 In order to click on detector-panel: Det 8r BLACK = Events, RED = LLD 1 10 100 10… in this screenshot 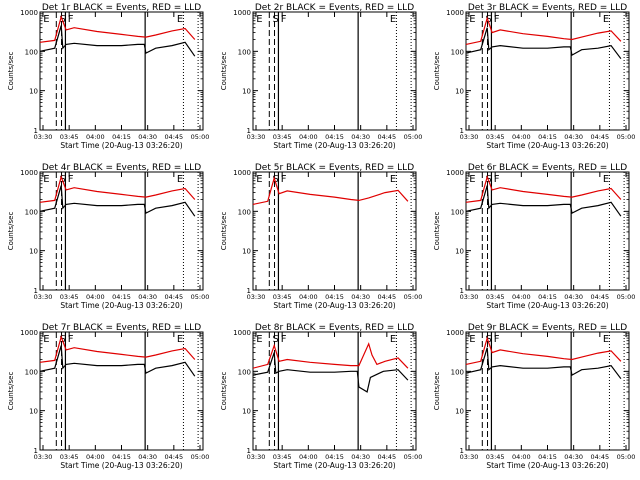, I will do `click(321, 396)`.